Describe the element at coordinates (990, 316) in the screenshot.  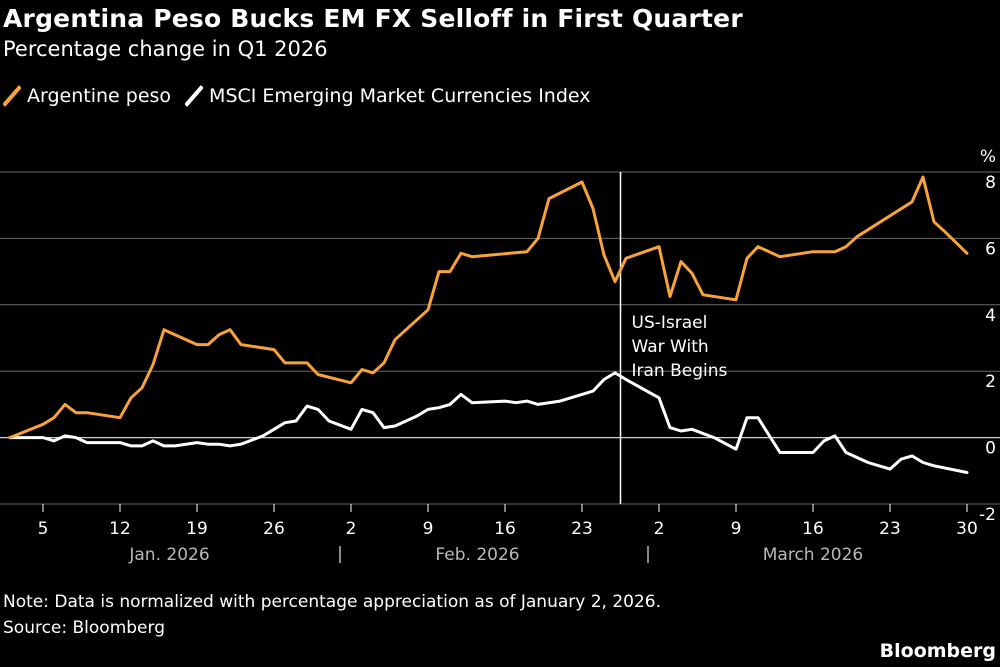
I see `y-tick-label: 4` at that location.